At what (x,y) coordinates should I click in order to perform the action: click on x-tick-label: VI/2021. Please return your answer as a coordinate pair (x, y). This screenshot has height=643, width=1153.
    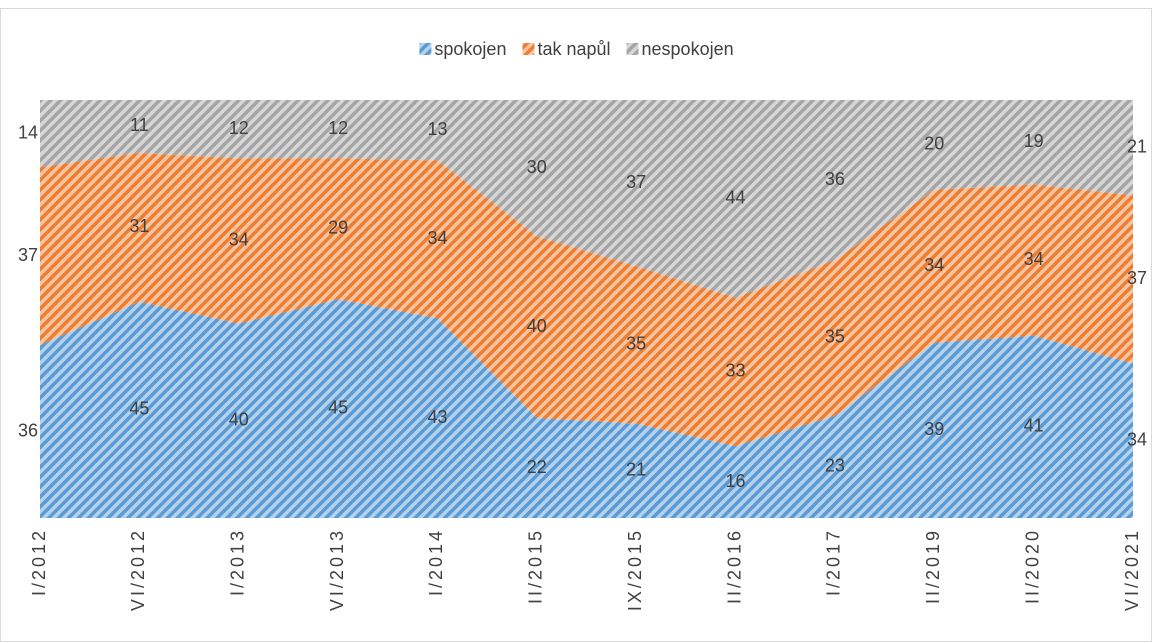
    Looking at the image, I should click on (1132, 569).